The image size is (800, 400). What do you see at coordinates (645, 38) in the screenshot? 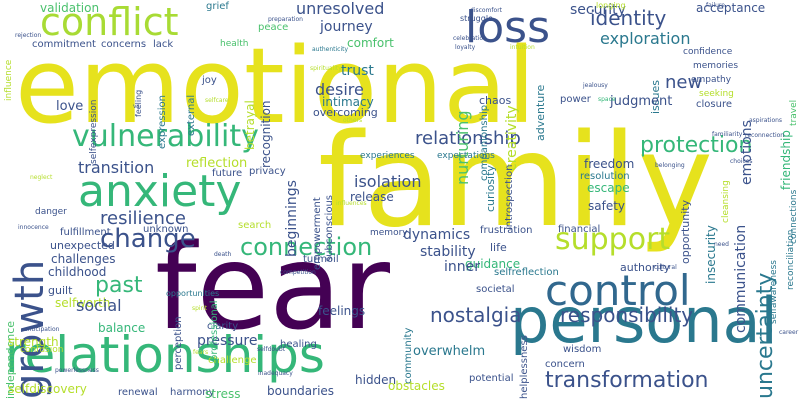
I see `word: exploration` at bounding box center [645, 38].